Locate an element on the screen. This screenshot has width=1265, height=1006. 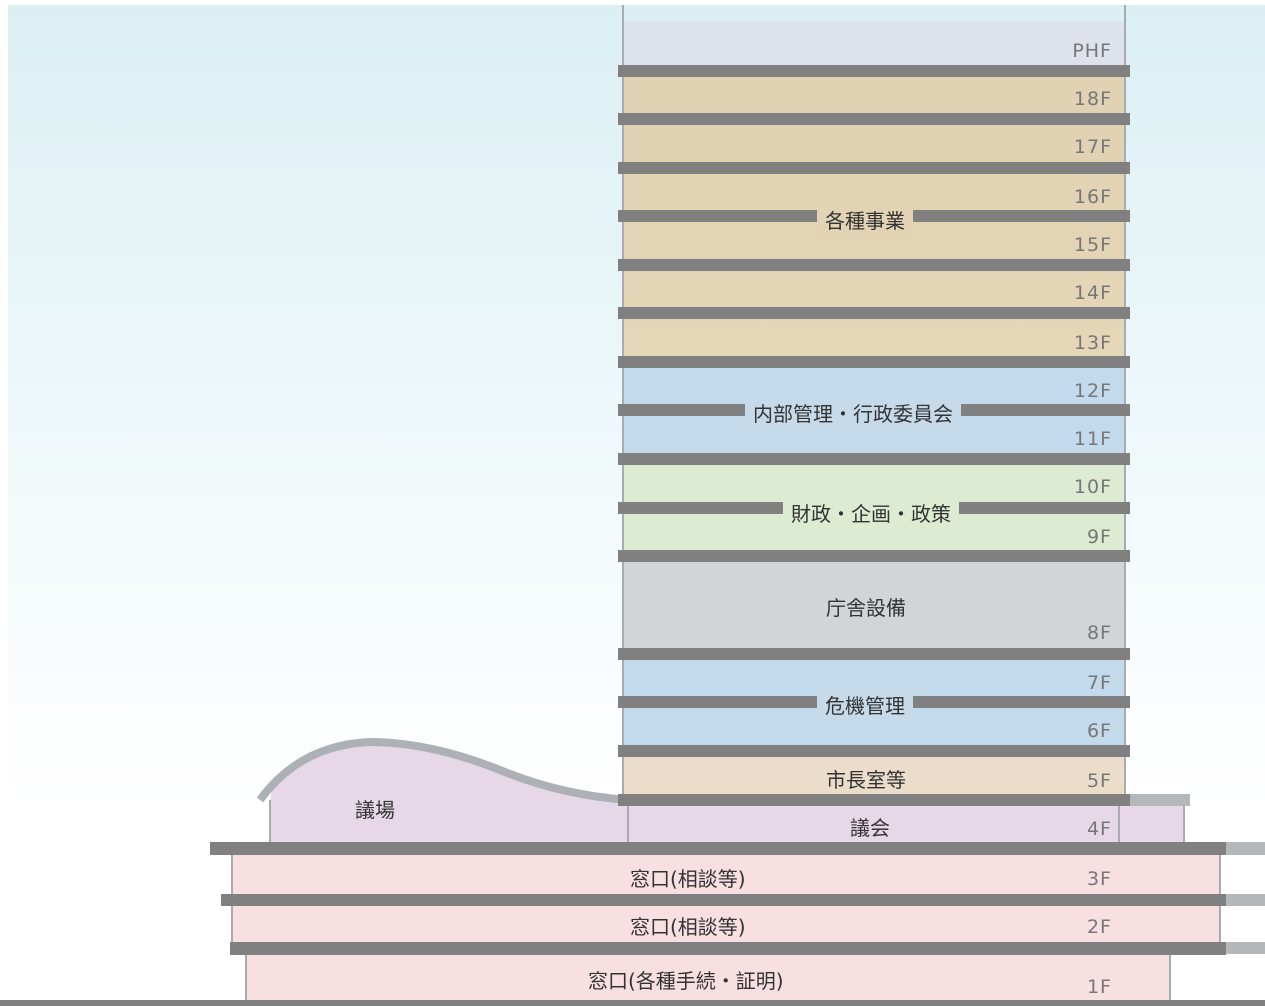
floor-label-14f: 14F is located at coordinates (1092, 293).